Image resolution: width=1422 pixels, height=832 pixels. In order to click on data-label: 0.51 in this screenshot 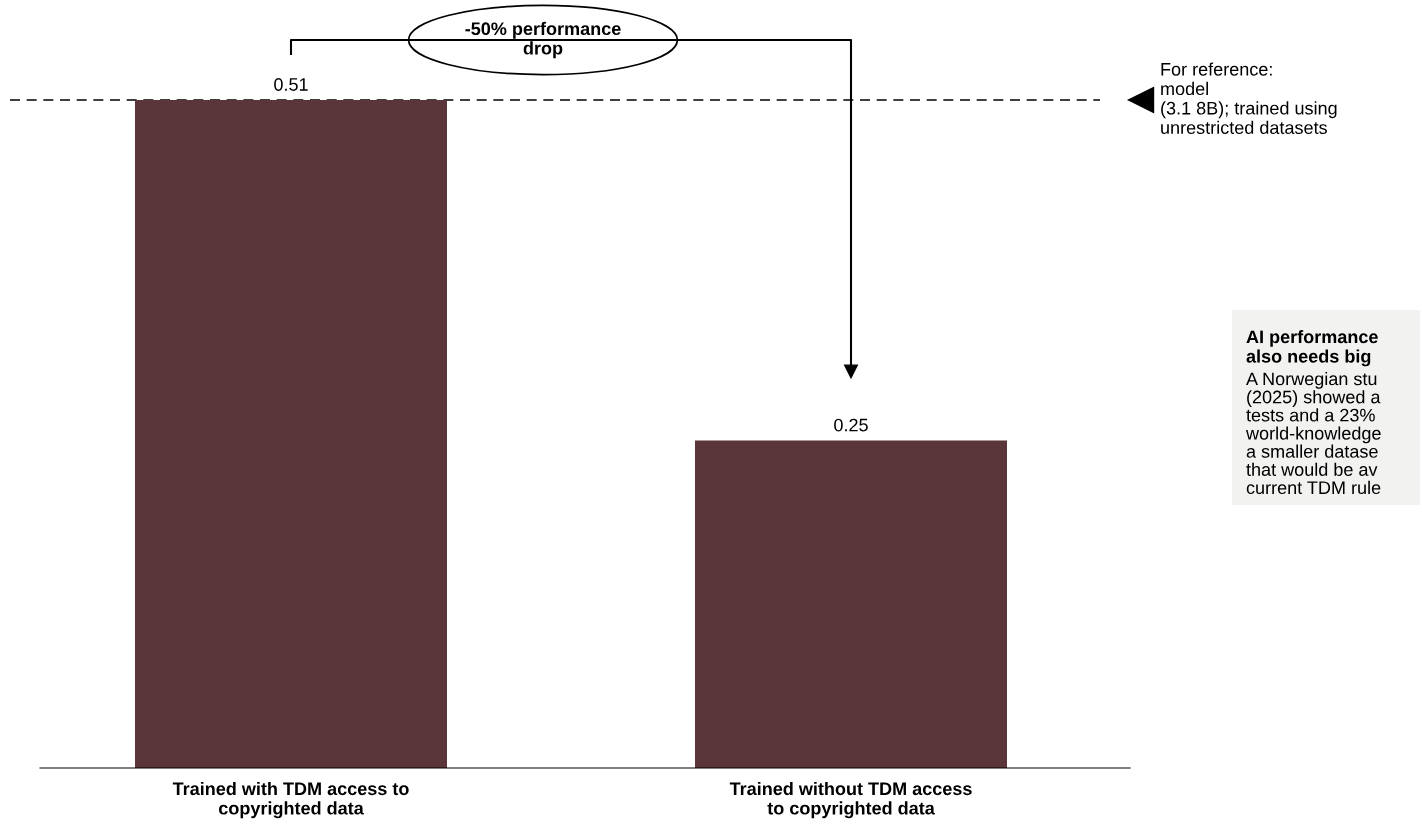, I will do `click(291, 84)`.